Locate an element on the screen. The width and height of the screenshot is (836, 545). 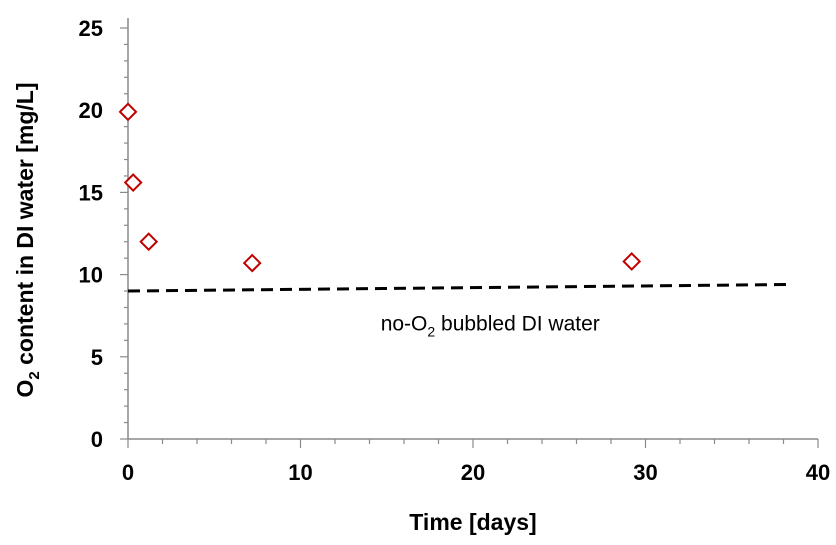
y-axis-title-subscript: 2 is located at coordinates (34, 375).